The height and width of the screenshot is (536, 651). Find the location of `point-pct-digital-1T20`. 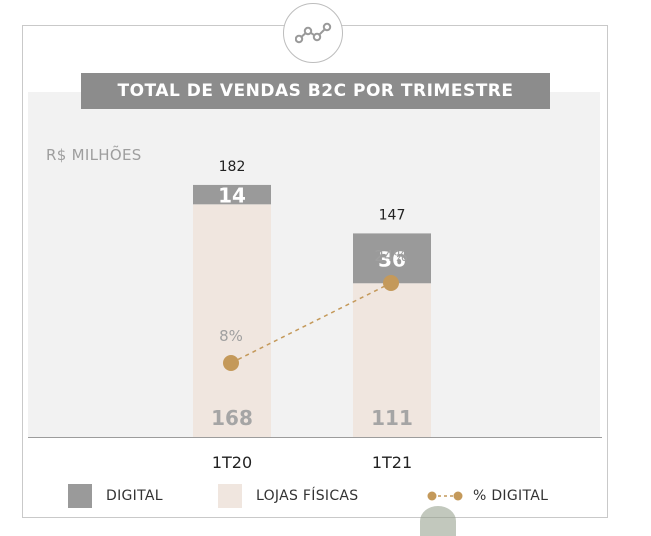

point-pct-digital-1T20 is located at coordinates (231, 363).